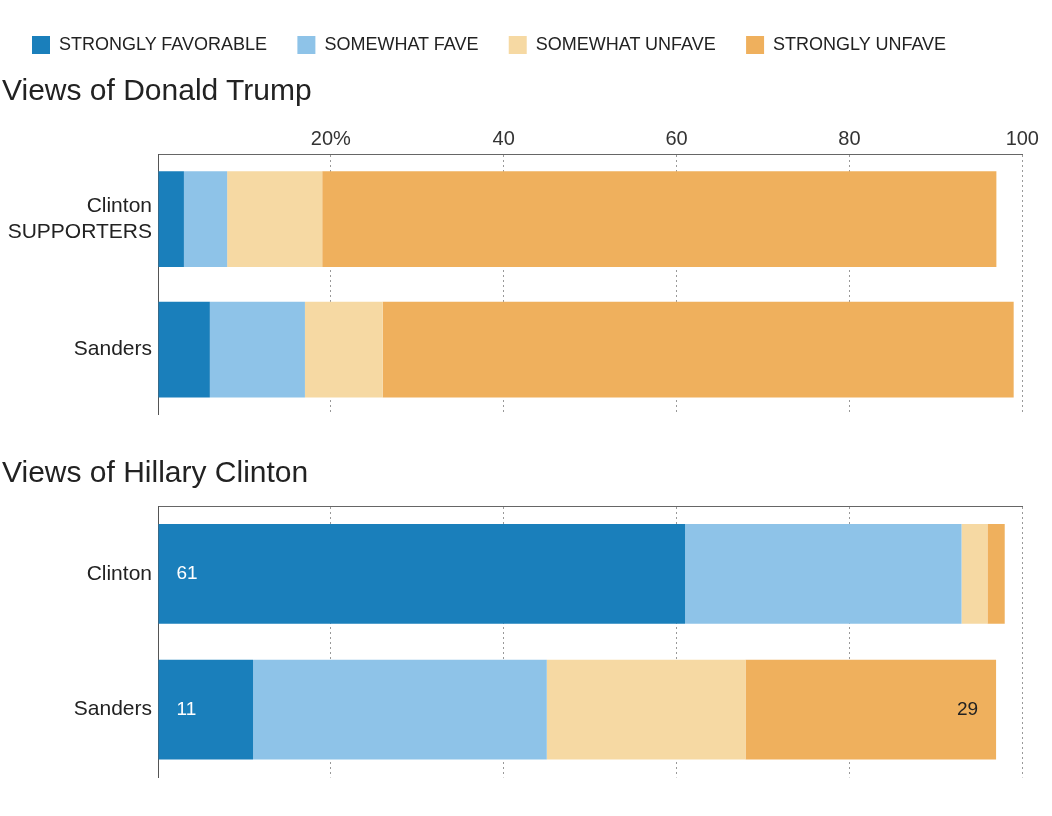 The image size is (1052, 816). I want to click on legend-label: STRONGLY UNFAVE, so click(860, 43).